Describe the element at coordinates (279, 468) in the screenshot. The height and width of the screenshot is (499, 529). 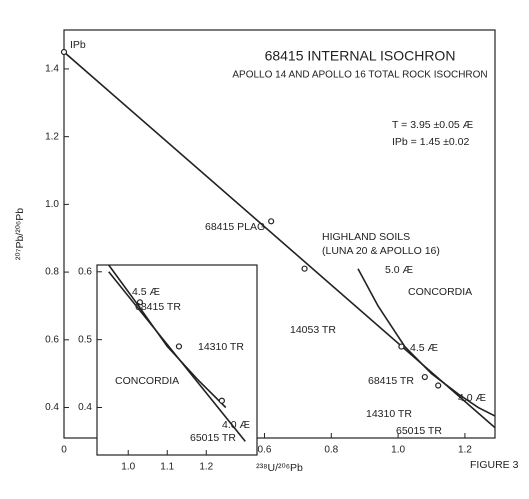
I see `x-axis-label: ²³⁸U/²⁰⁶Pb` at that location.